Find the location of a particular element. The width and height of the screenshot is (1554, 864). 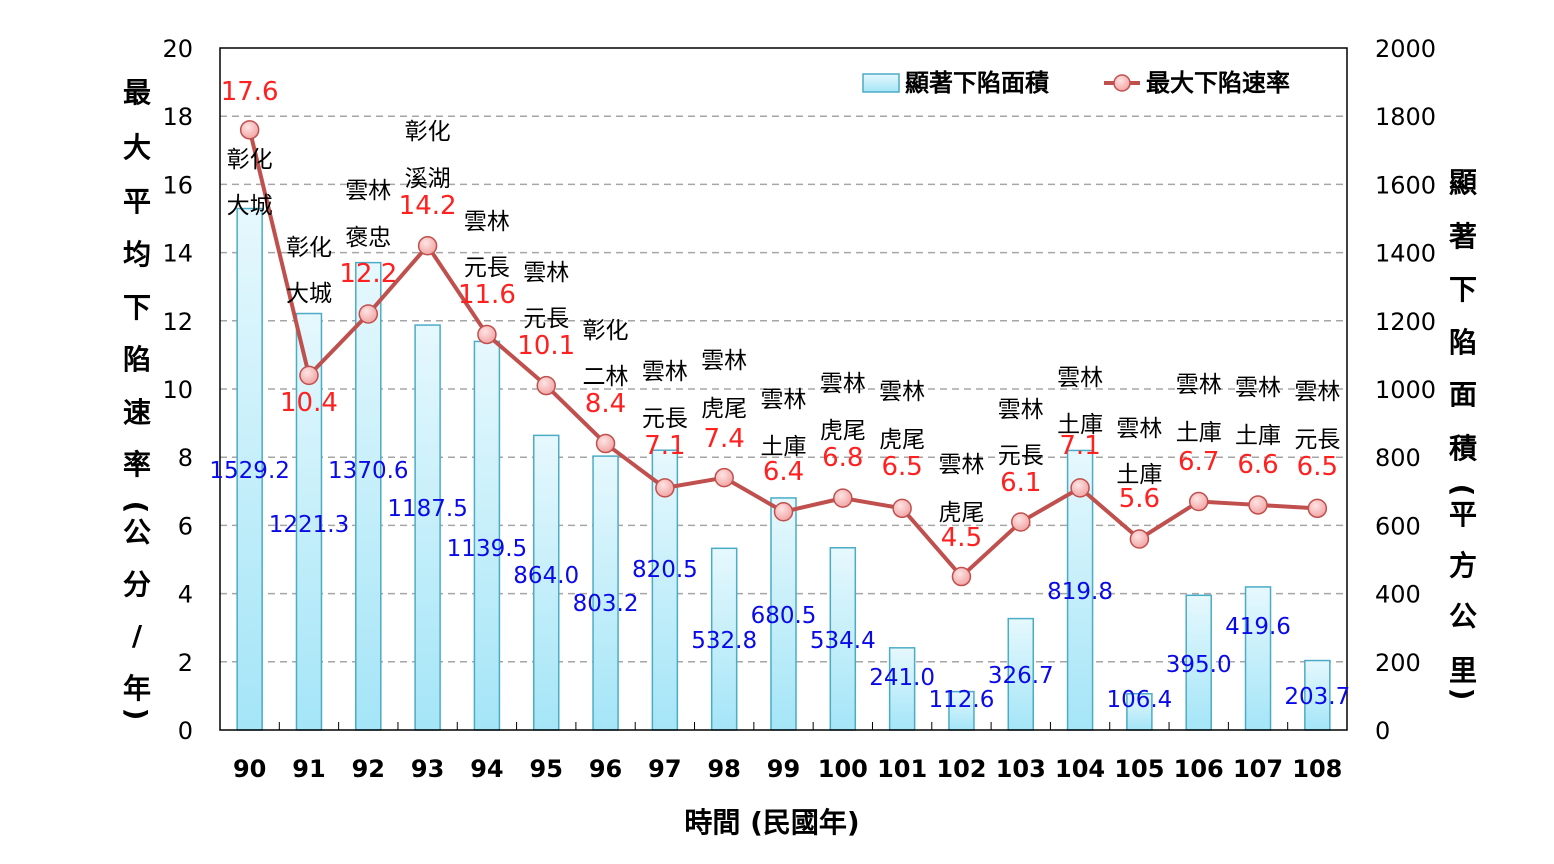

bar-data-label: 1221.3 is located at coordinates (309, 525).